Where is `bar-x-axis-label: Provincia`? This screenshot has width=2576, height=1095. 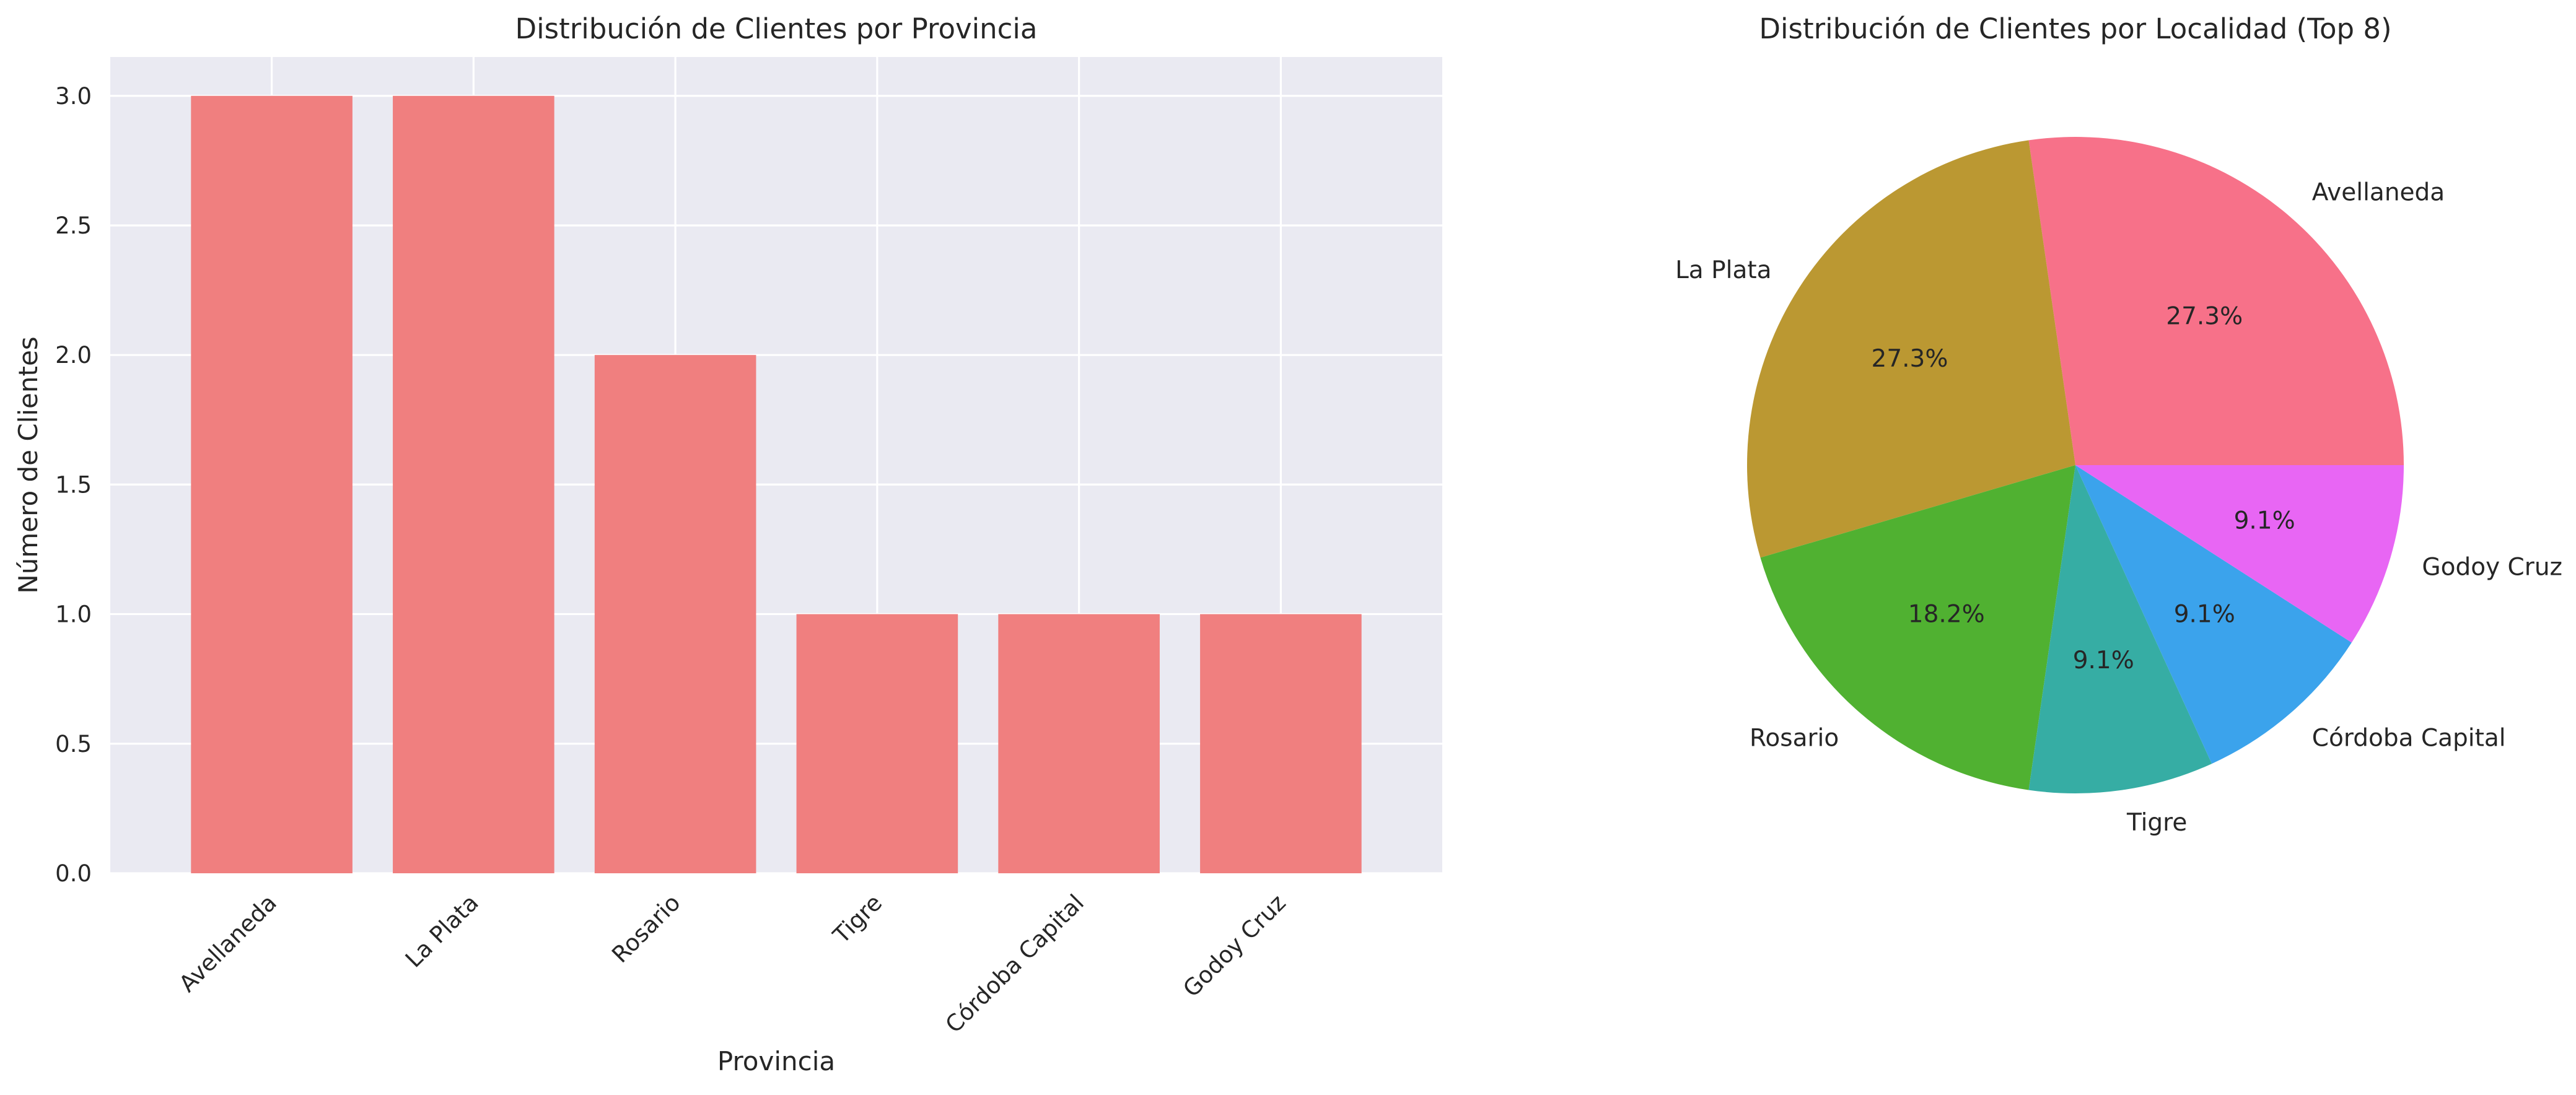 bar-x-axis-label: Provincia is located at coordinates (776, 1061).